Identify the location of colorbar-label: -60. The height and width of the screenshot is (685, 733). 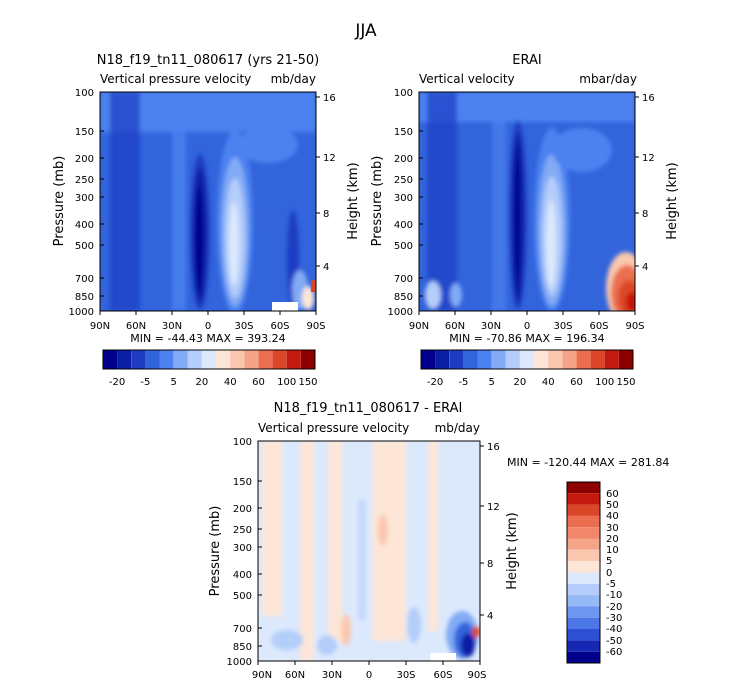
(614, 652).